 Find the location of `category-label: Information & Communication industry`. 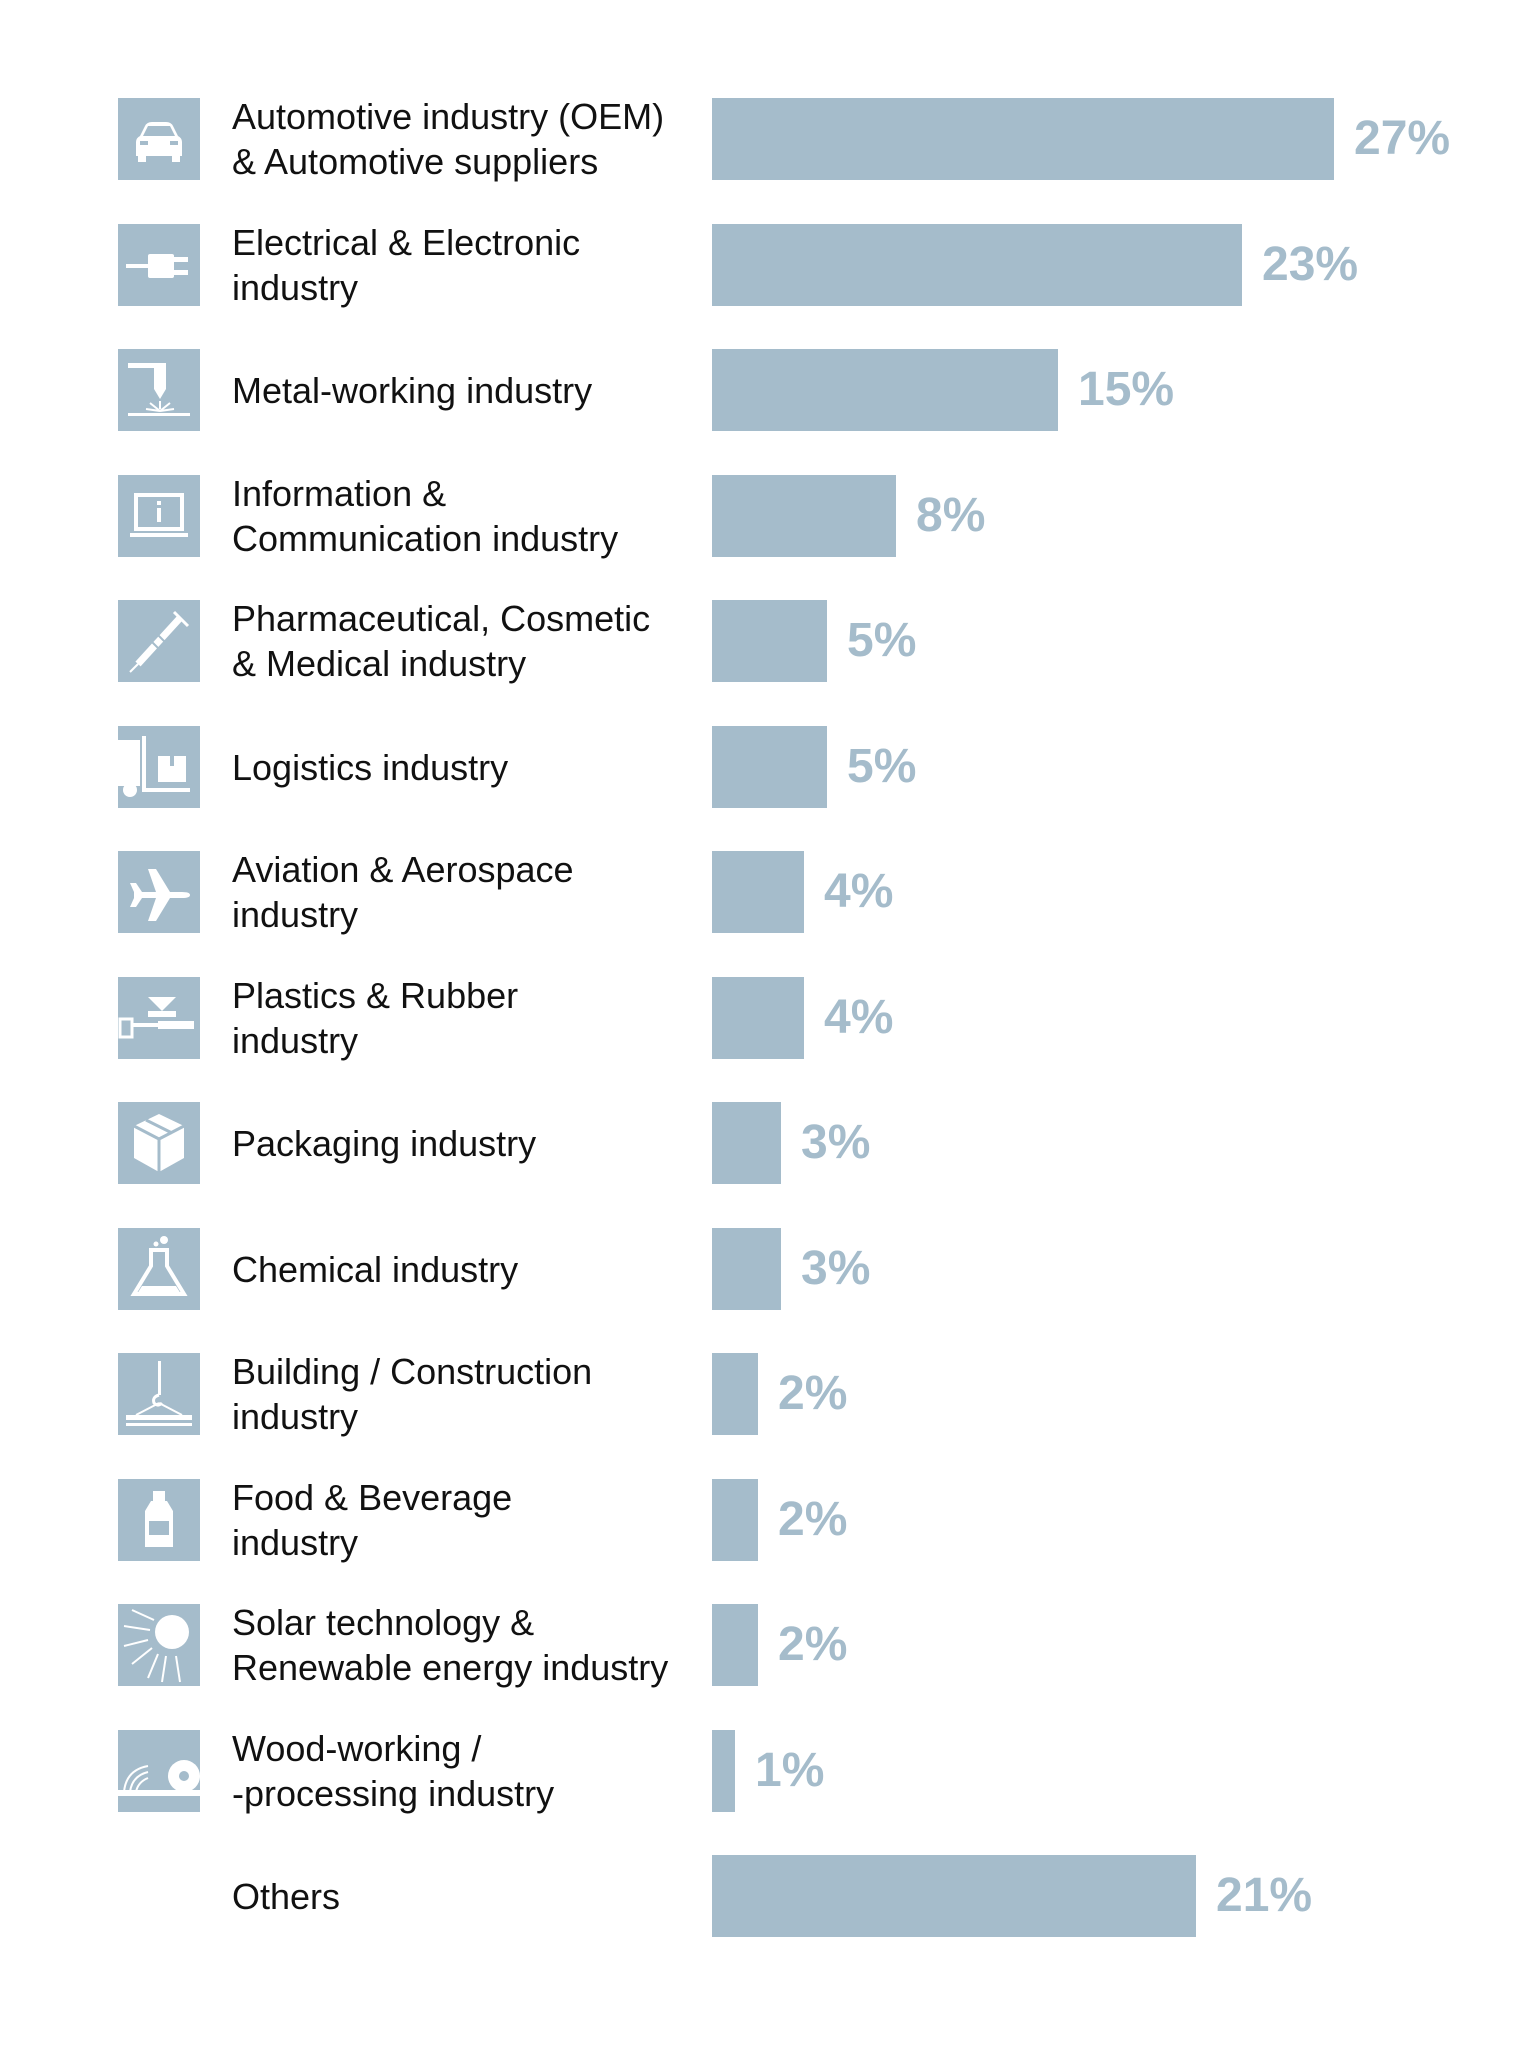

category-label: Information & Communication industry is located at coordinates (467, 516).